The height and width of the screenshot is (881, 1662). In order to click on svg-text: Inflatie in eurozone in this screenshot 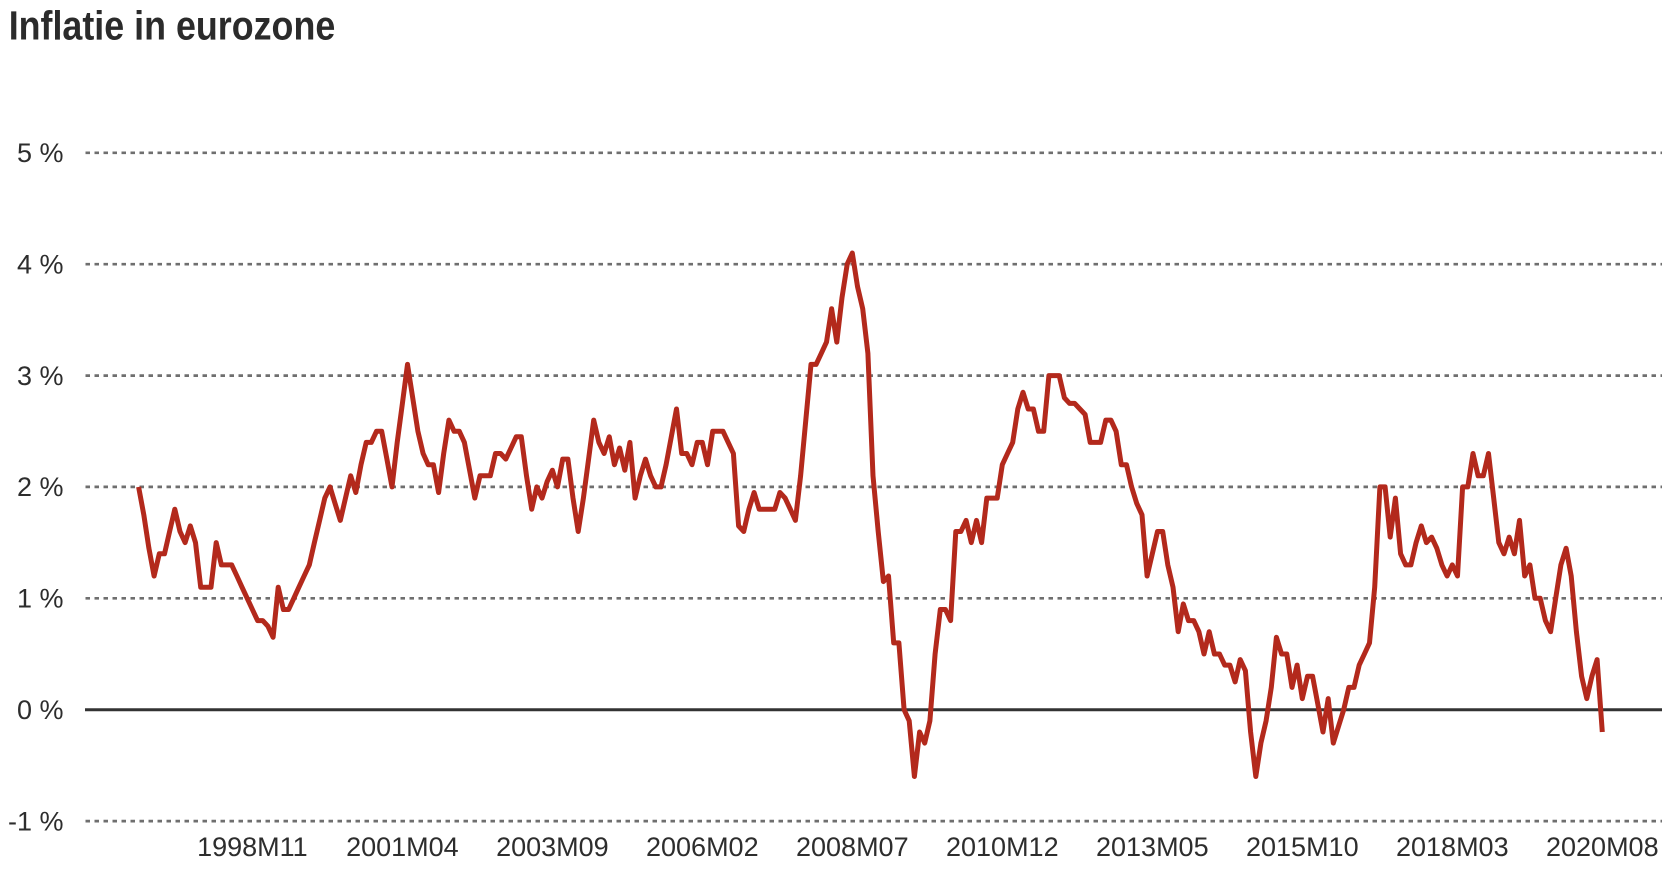, I will do `click(172, 26)`.